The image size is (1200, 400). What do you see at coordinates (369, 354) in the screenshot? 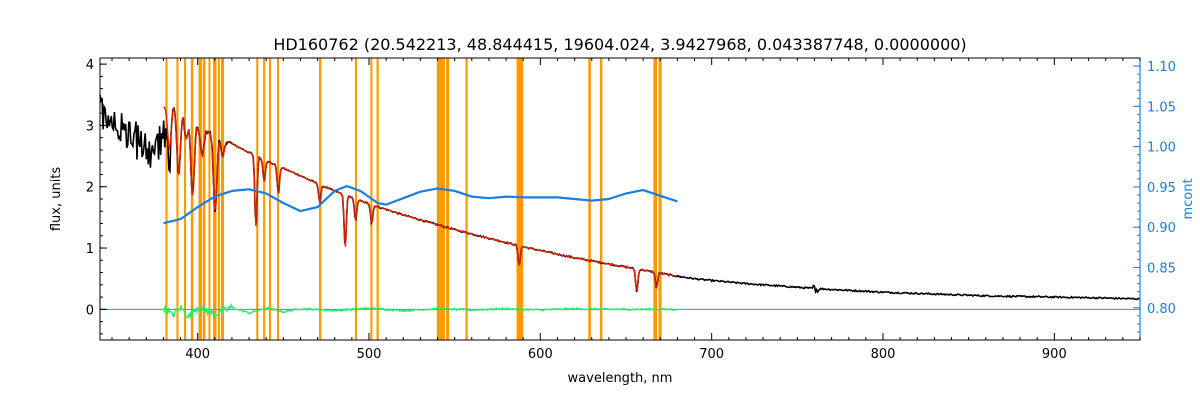
I see `x-tick-label-500: 500` at bounding box center [369, 354].